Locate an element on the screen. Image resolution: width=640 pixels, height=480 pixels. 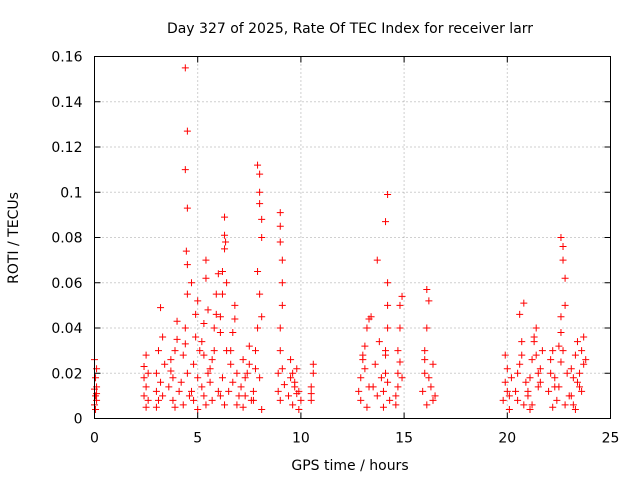
x-tick-label: 0 is located at coordinates (94, 439).